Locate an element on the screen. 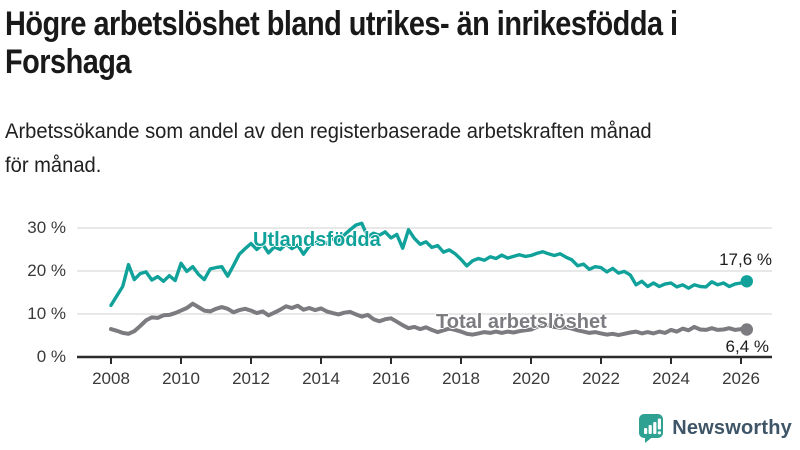 This screenshot has width=800, height=450. x-axis-tick-label: 2016 is located at coordinates (391, 378).